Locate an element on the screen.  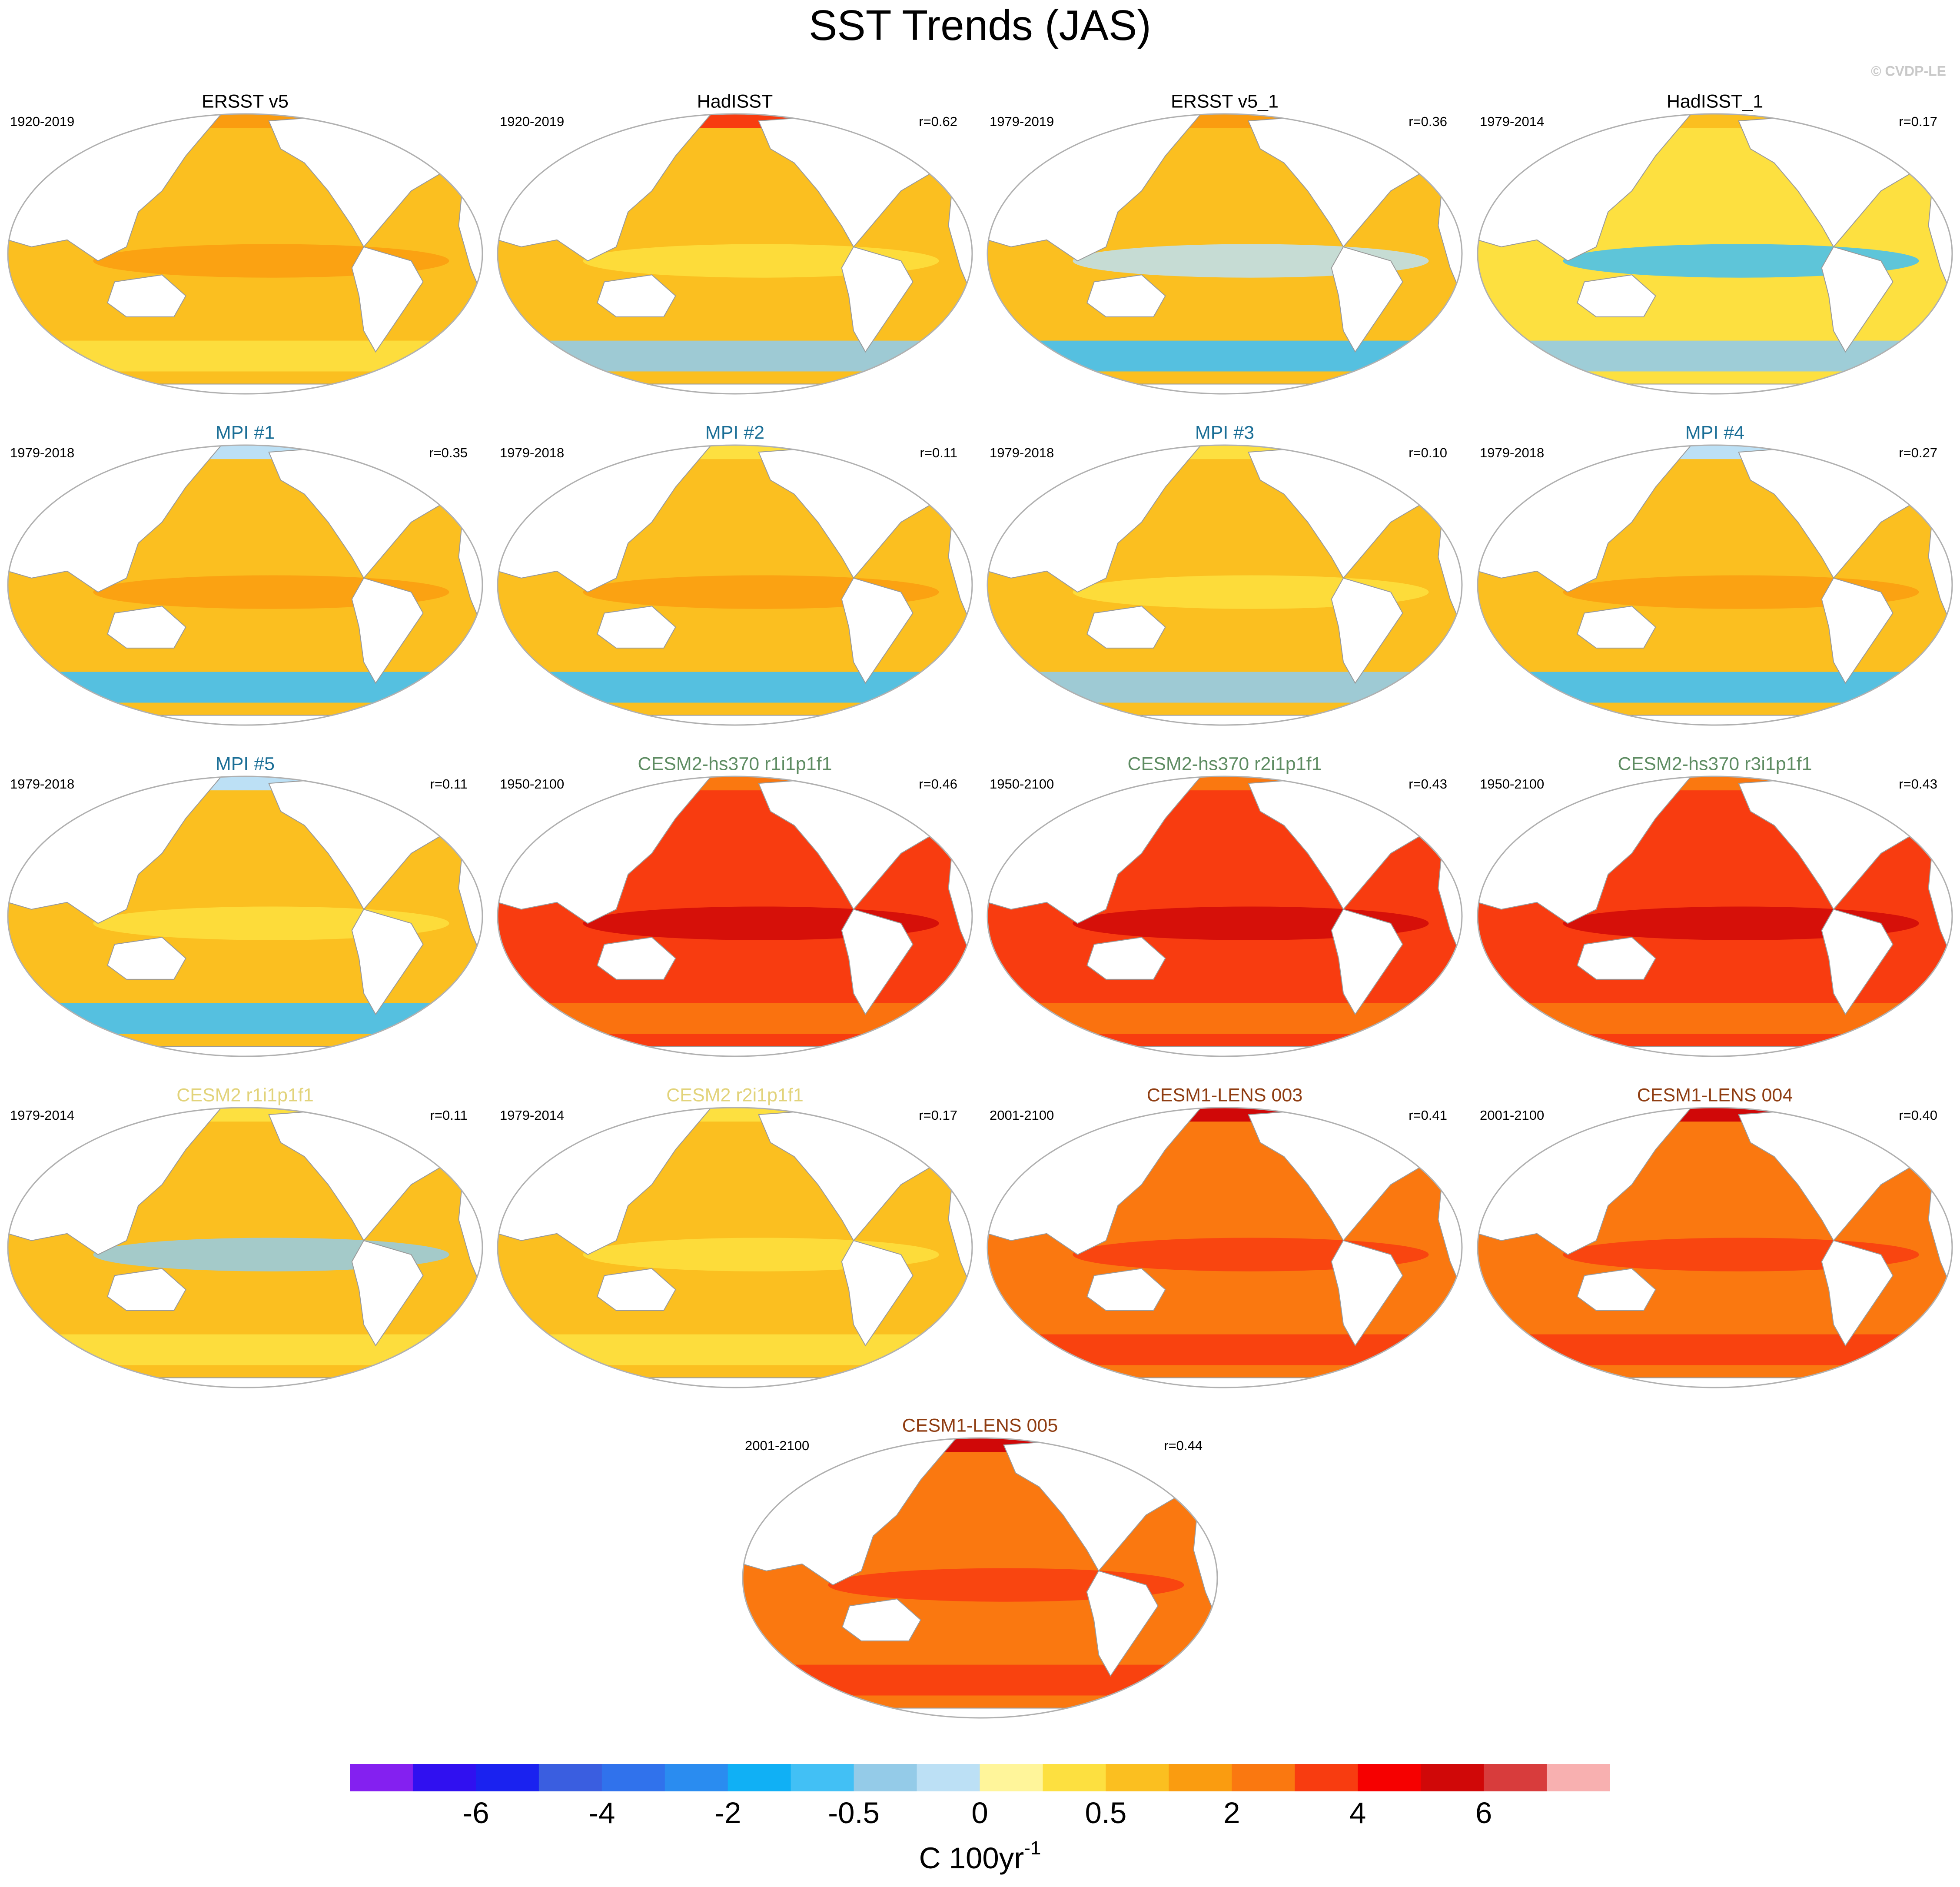
panel-period: 1950-2100 is located at coordinates (1022, 784).